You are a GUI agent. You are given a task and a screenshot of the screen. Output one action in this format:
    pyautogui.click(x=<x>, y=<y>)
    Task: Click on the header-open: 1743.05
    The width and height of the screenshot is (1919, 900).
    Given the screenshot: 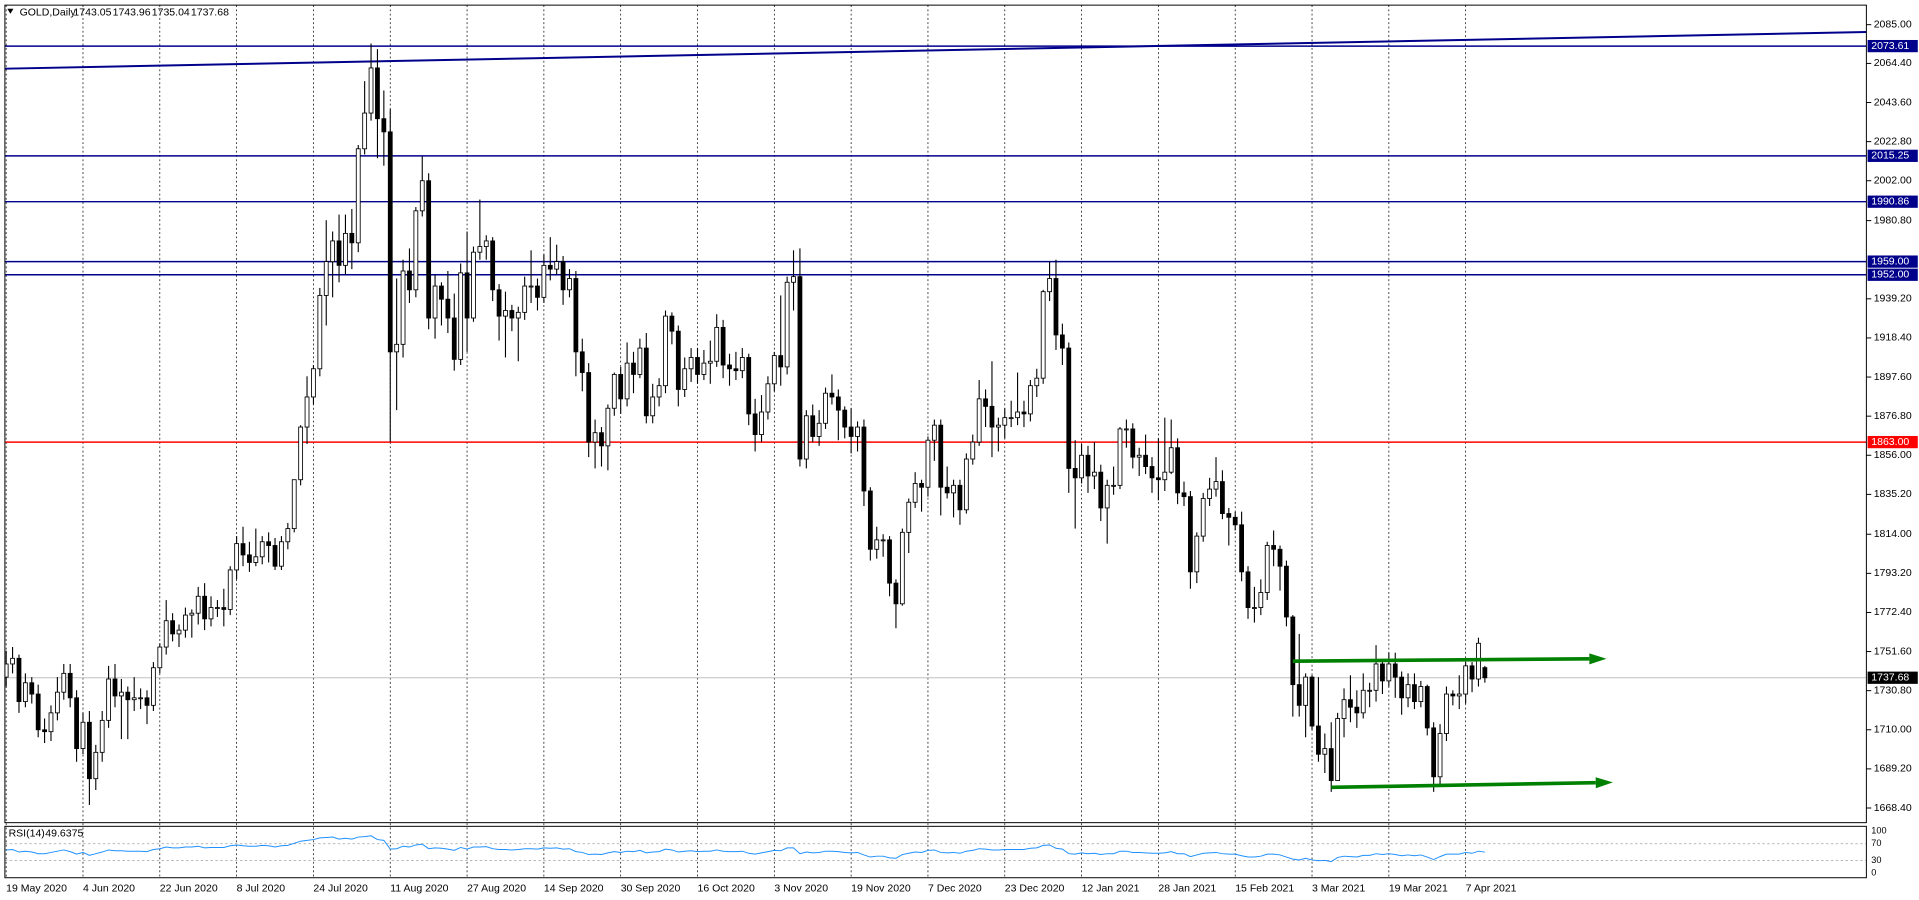 What is the action you would take?
    pyautogui.click(x=92, y=12)
    